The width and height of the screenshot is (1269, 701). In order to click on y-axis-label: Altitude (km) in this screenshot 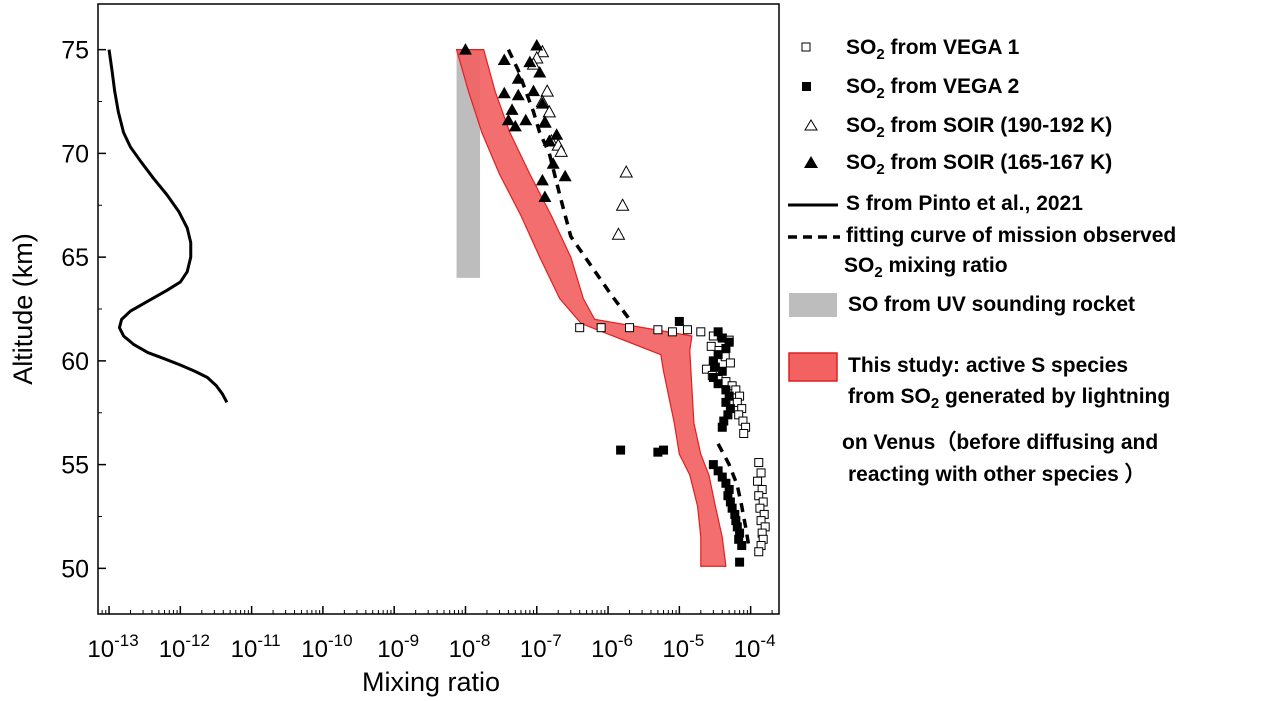, I will do `click(23, 309)`.